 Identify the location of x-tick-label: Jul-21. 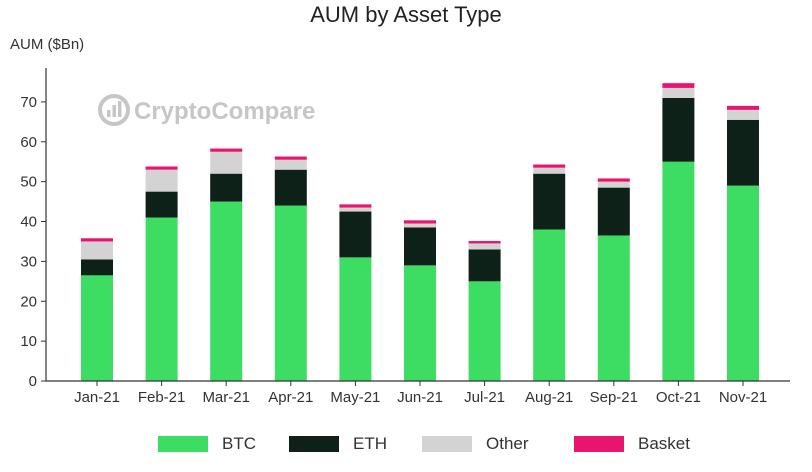
(484, 397).